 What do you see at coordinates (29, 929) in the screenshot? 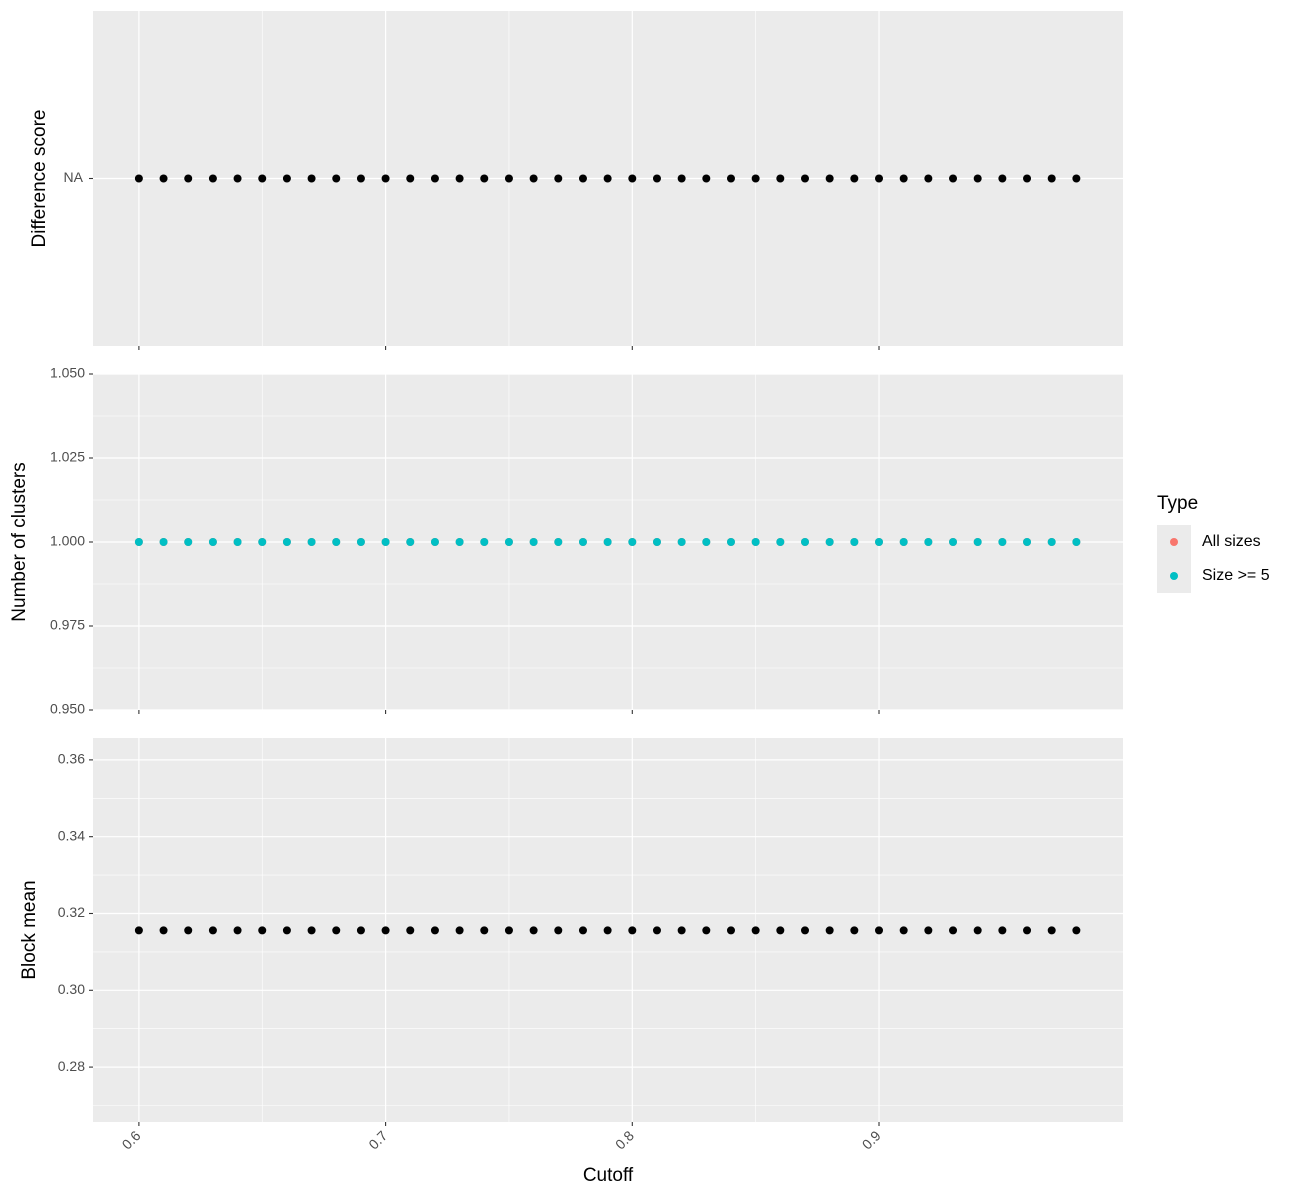
I see `y-axis-title: Block mean` at bounding box center [29, 929].